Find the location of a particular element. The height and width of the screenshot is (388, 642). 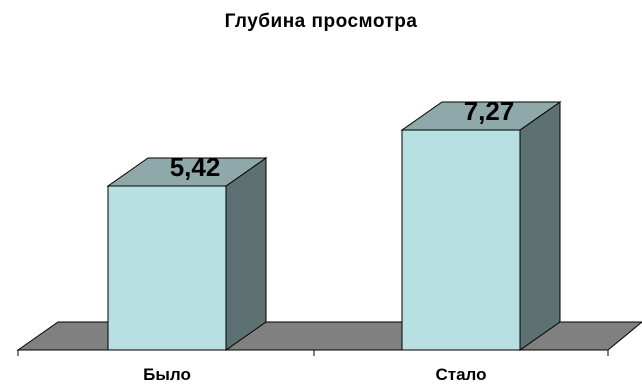

x-tick-label: Было is located at coordinates (167, 374).